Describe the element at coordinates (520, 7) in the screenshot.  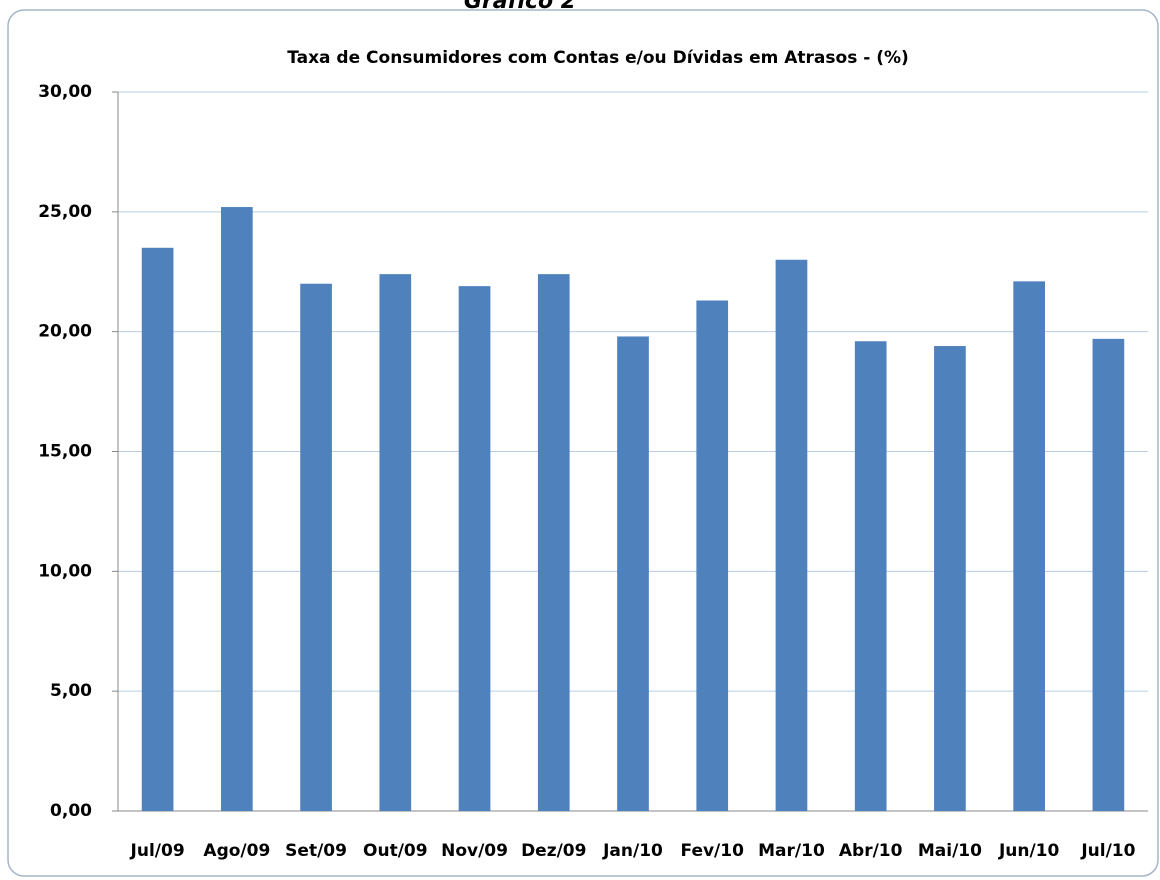
I see `heading: Gráfico 2` at that location.